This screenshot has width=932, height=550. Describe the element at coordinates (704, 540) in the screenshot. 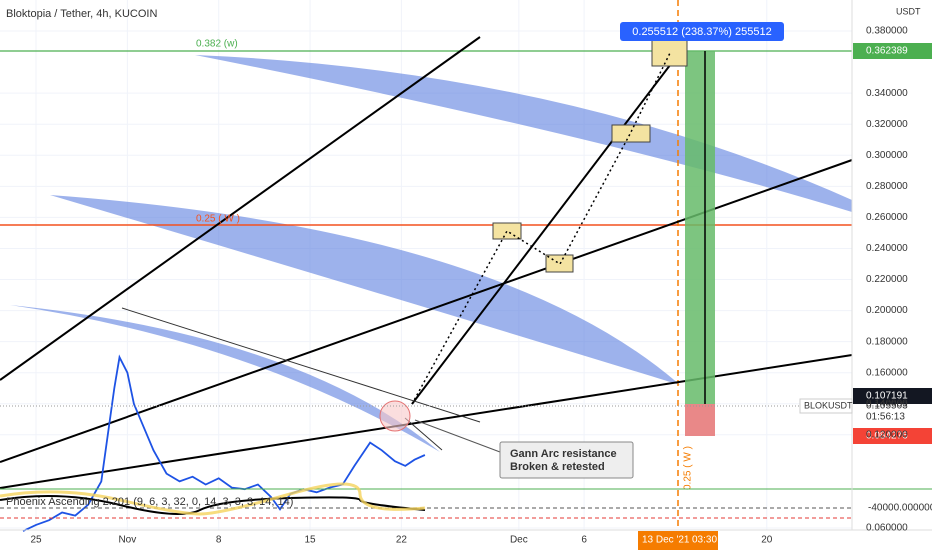

I see `cursor-time: 03:30` at that location.